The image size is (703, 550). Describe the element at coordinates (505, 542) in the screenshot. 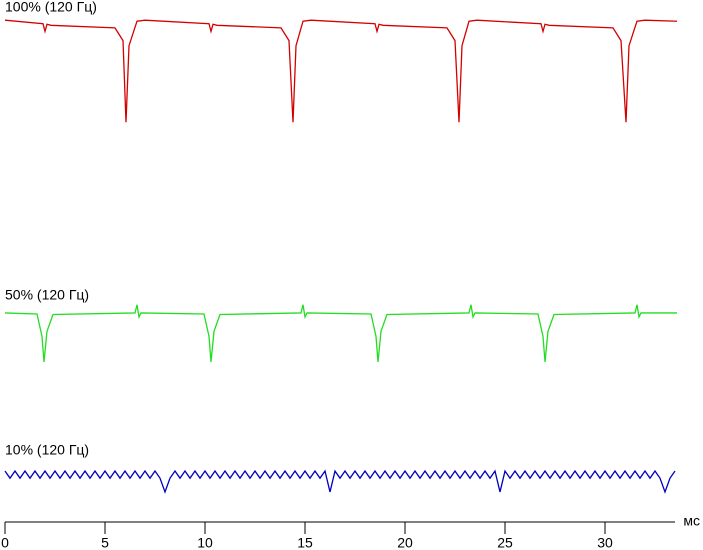

I see `x-tick-label: 25` at that location.